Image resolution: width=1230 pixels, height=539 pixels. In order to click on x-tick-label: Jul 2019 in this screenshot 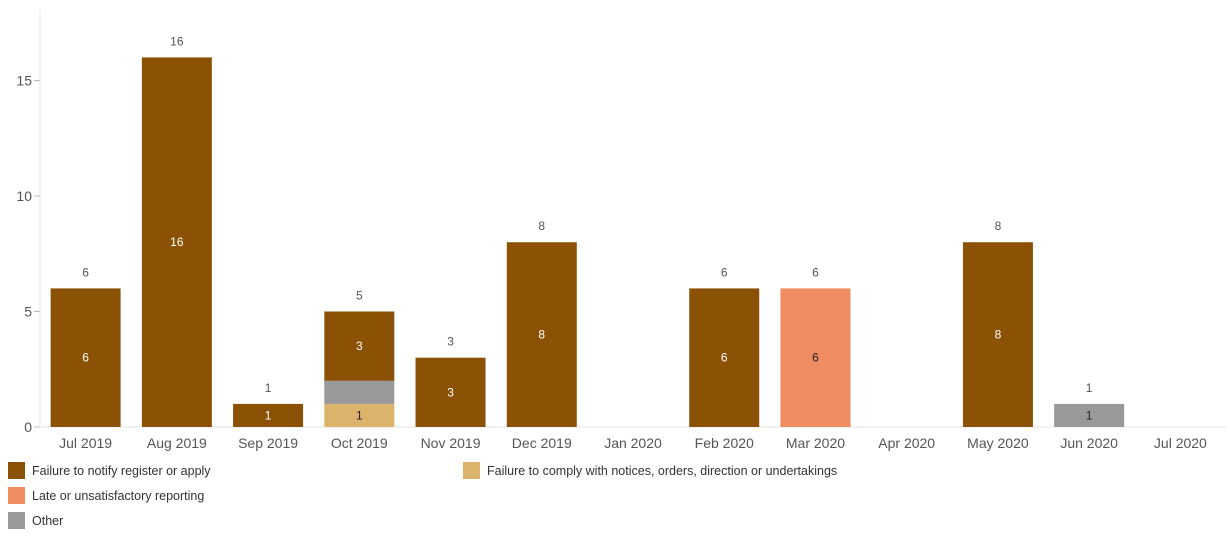, I will do `click(85, 443)`.